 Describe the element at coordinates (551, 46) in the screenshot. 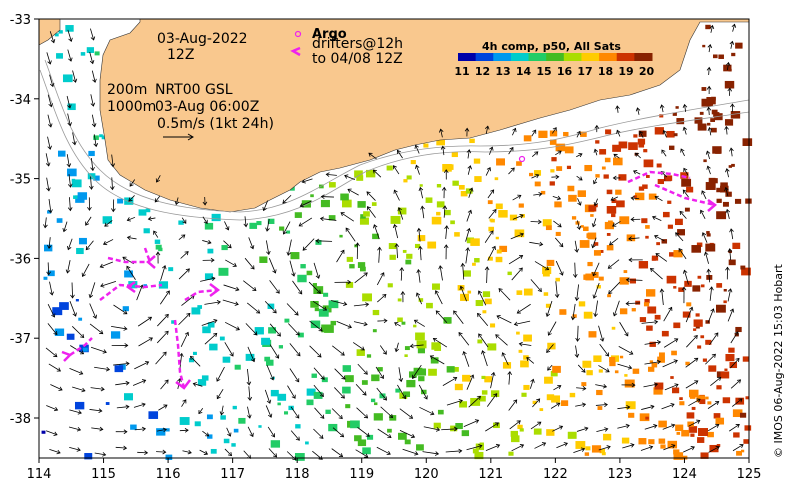

I see `colorbar-title: 4h comp, p50, All Sats` at that location.